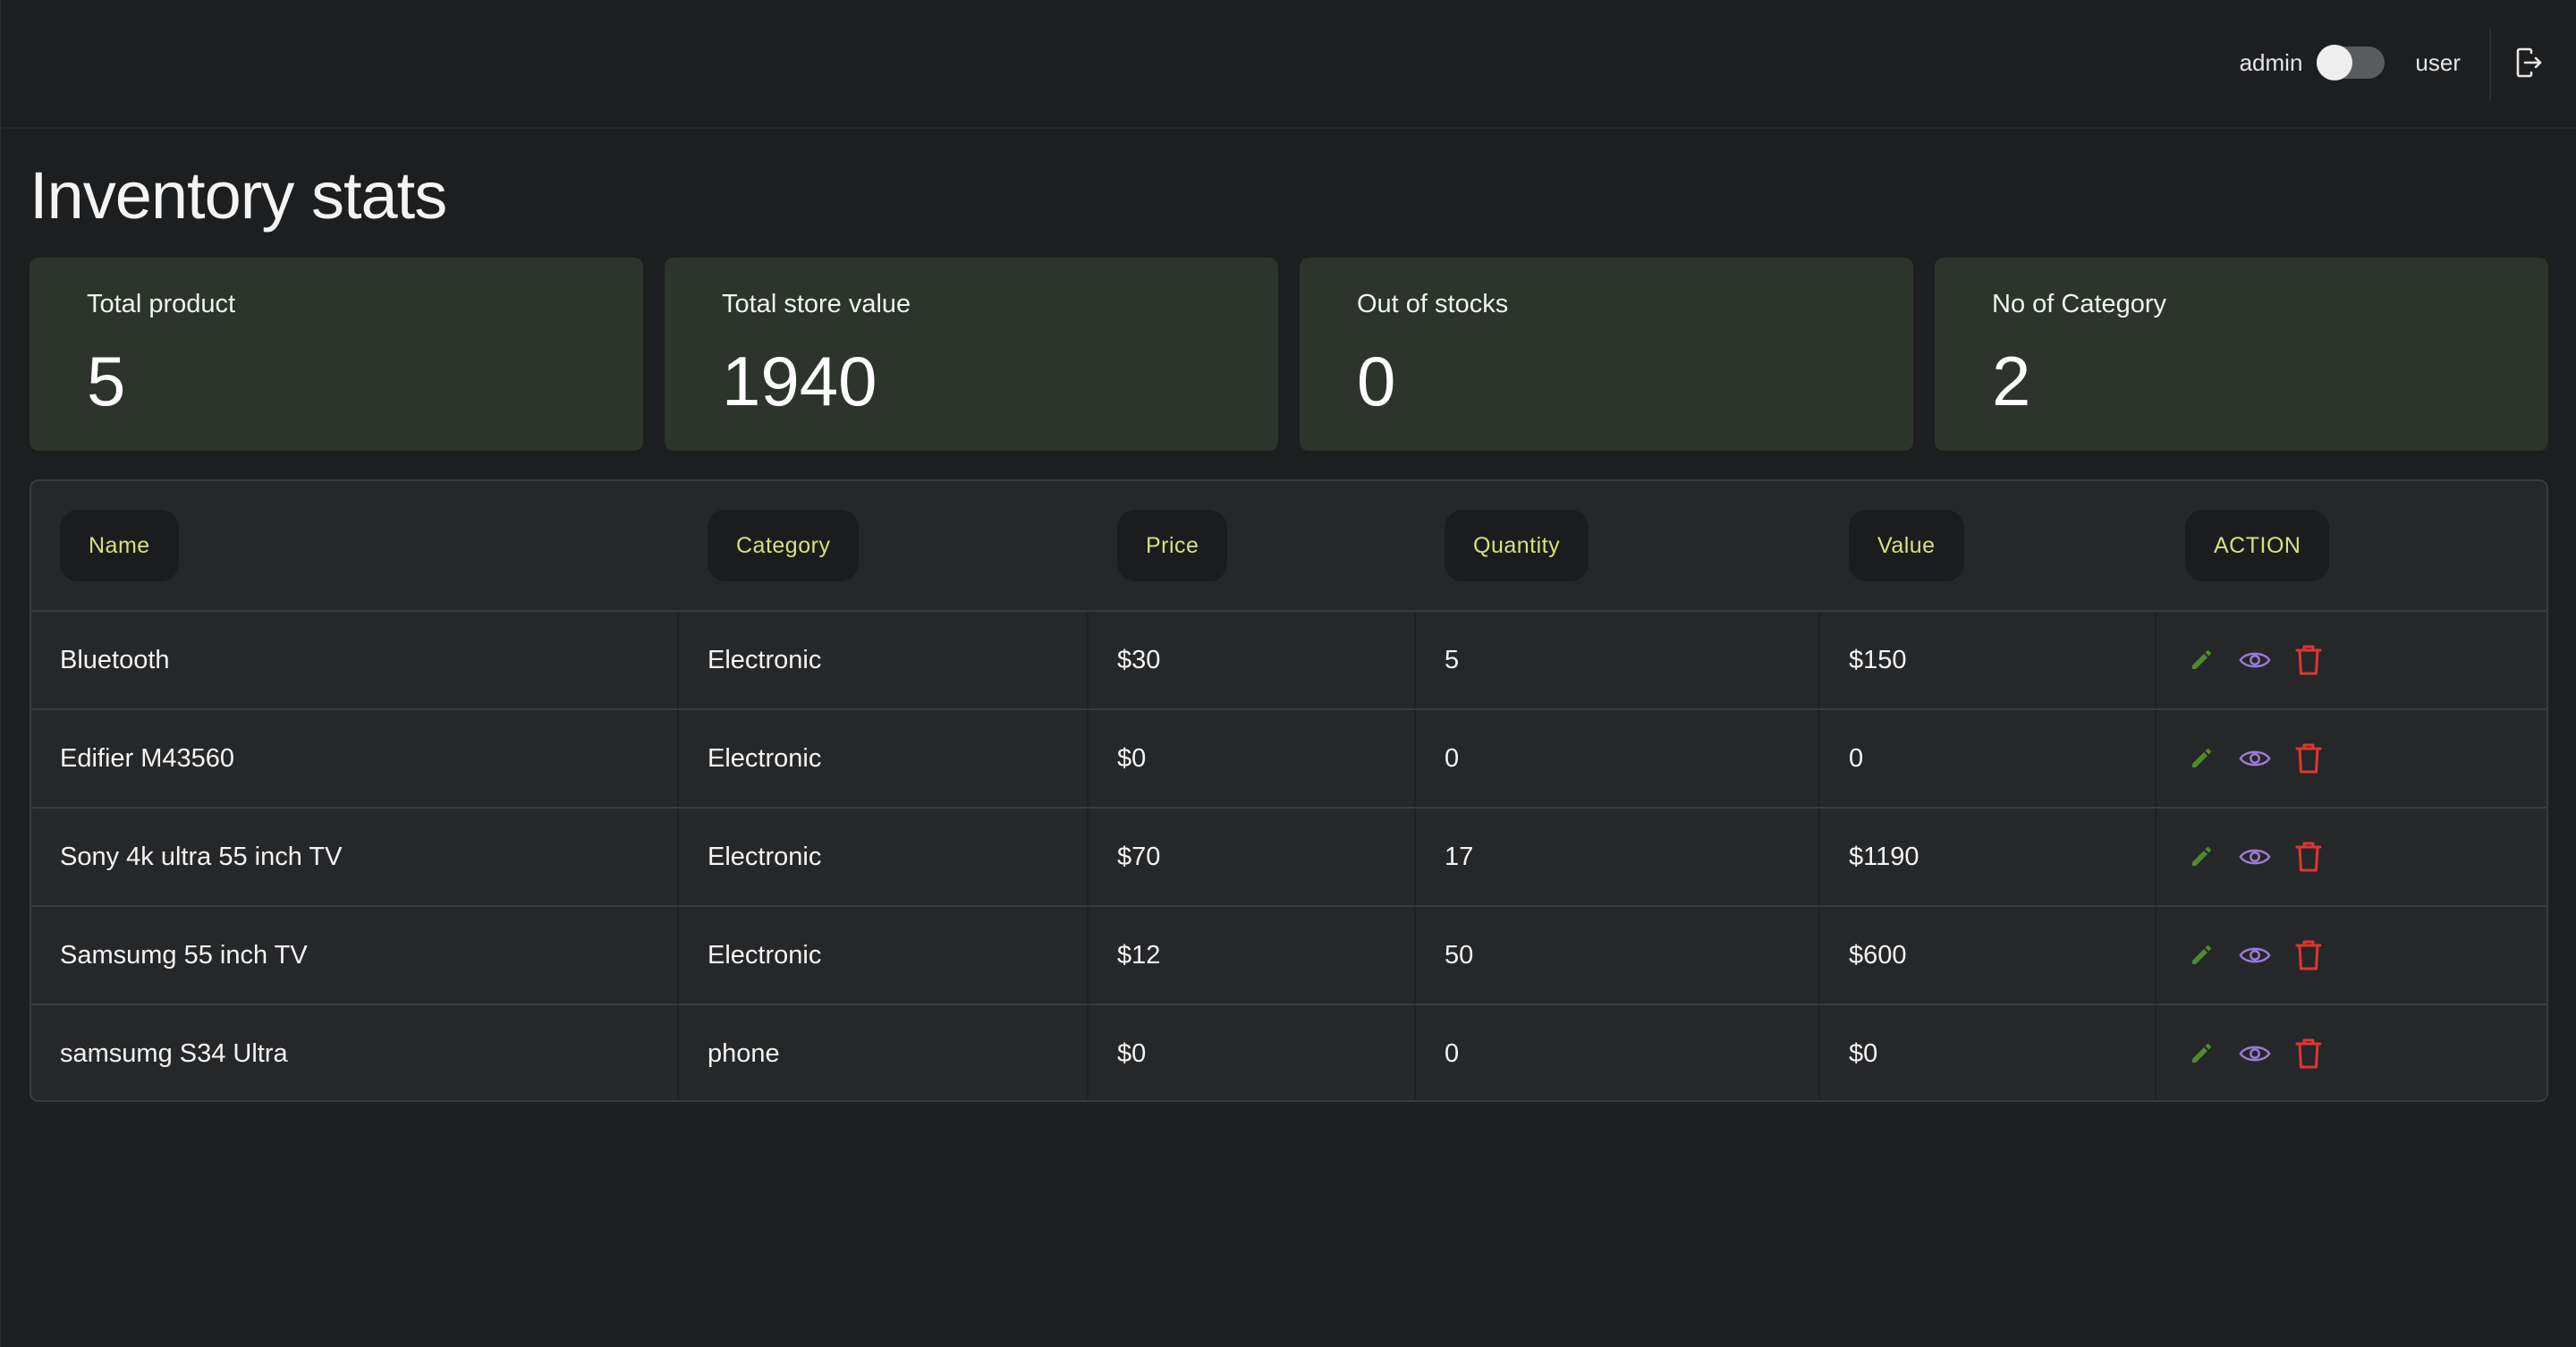 Image resolution: width=2576 pixels, height=1347 pixels. What do you see at coordinates (799, 381) in the screenshot?
I see `stat-value: 1940` at bounding box center [799, 381].